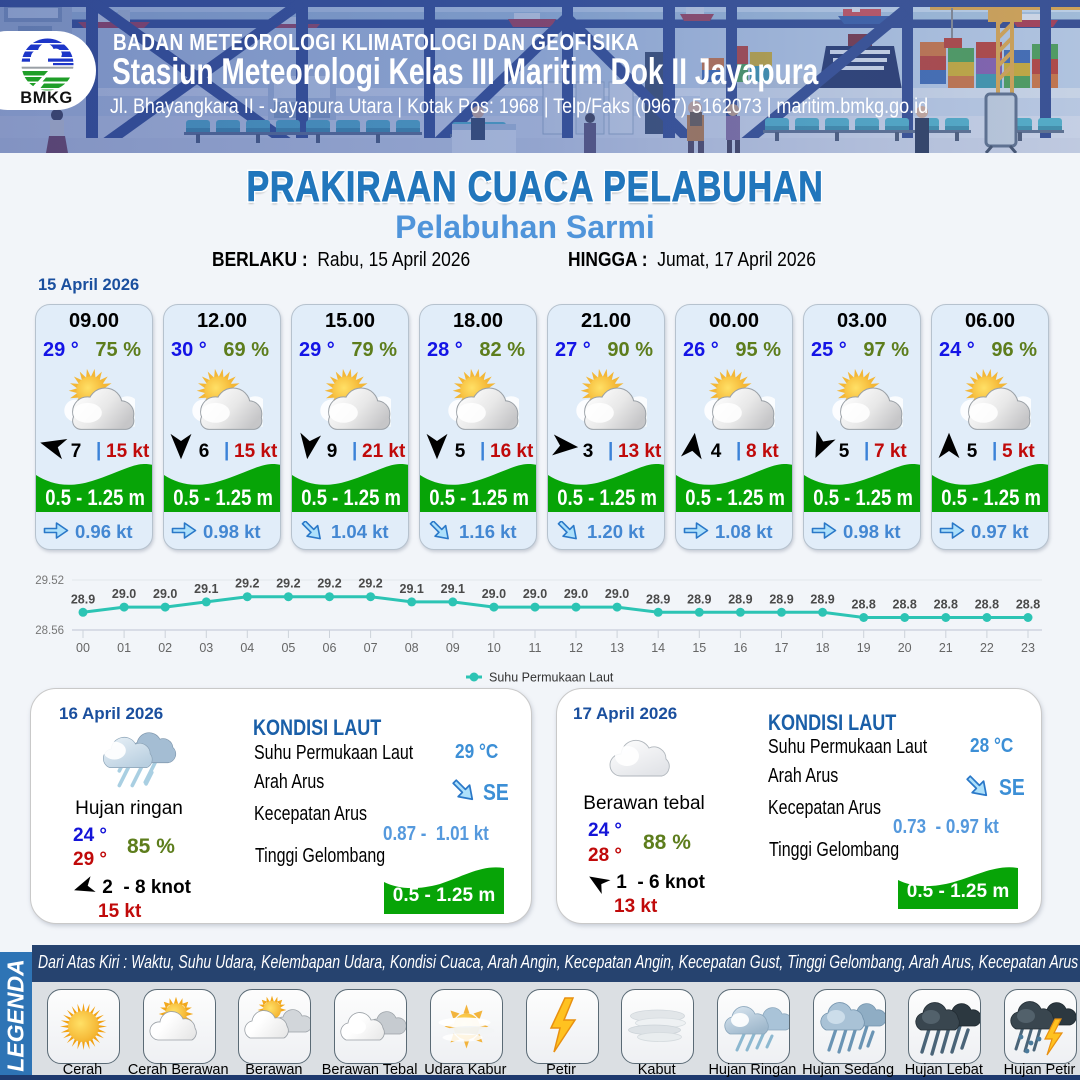 Image resolution: width=1080 pixels, height=1080 pixels. I want to click on svg-text: 13, so click(617, 648).